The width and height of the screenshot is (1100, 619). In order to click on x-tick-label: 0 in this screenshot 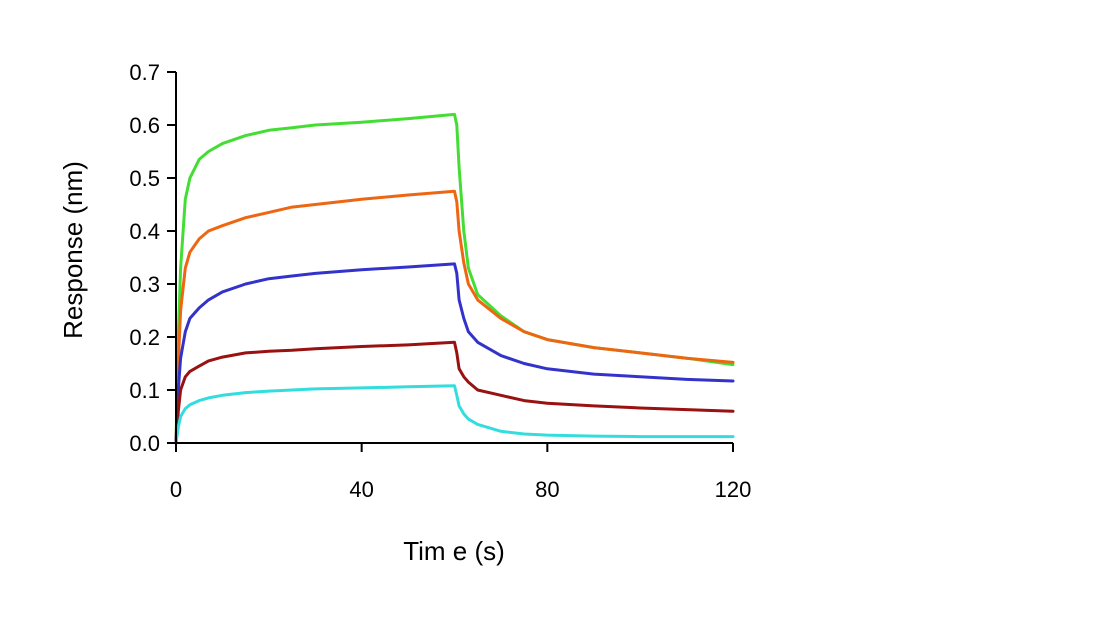, I will do `click(176, 489)`.